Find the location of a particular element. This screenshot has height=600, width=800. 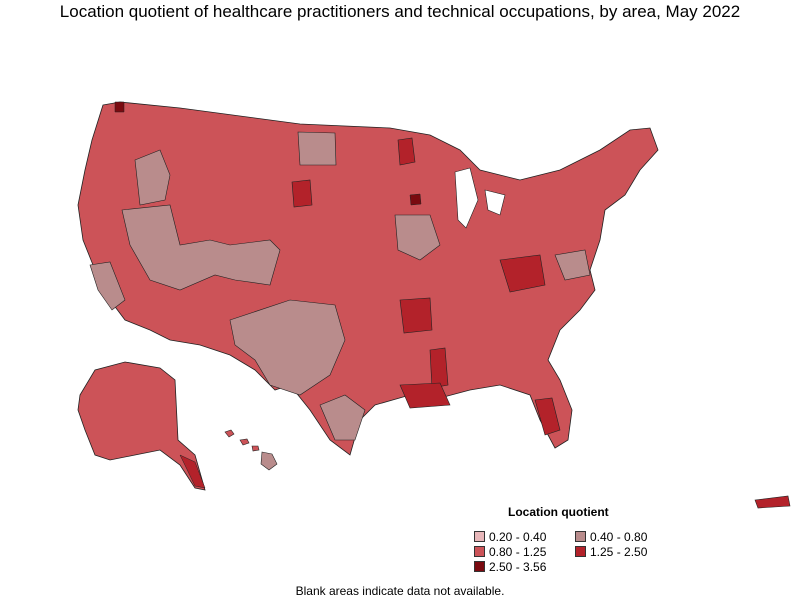

region-appalachia-high is located at coordinates (522, 273).